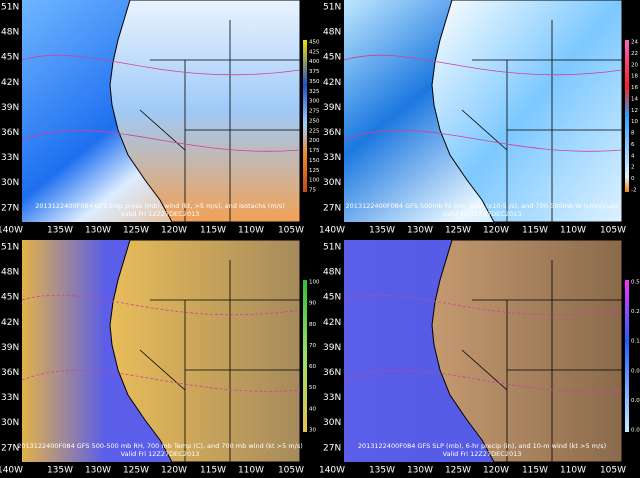 The height and width of the screenshot is (478, 640). Describe the element at coordinates (634, 99) in the screenshot. I see `colorbar-label: 14` at that location.